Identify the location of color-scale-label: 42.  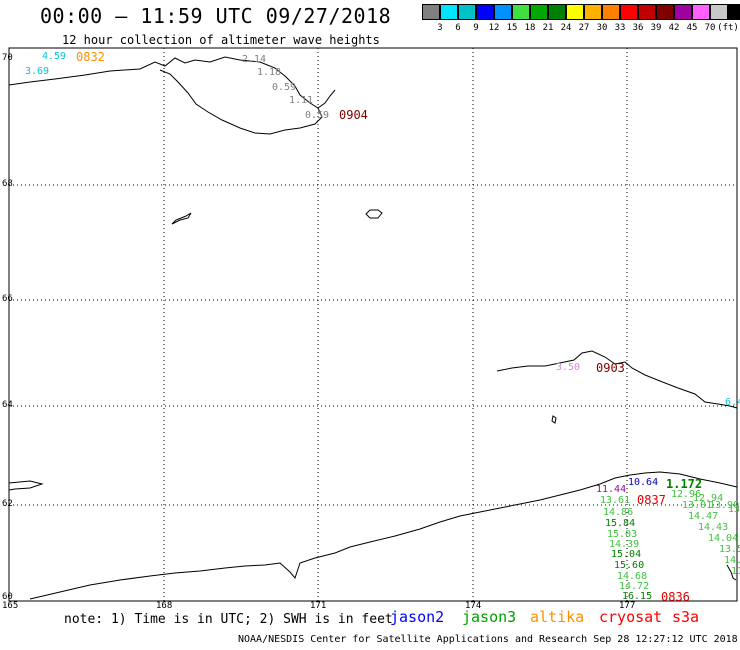
(674, 28).